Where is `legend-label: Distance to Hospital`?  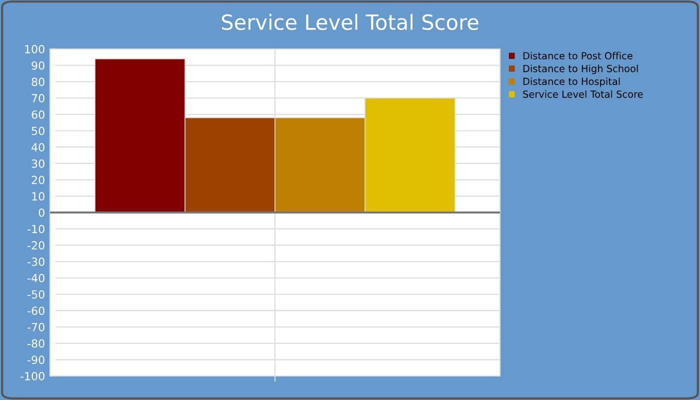
legend-label: Distance to Hospital is located at coordinates (571, 82).